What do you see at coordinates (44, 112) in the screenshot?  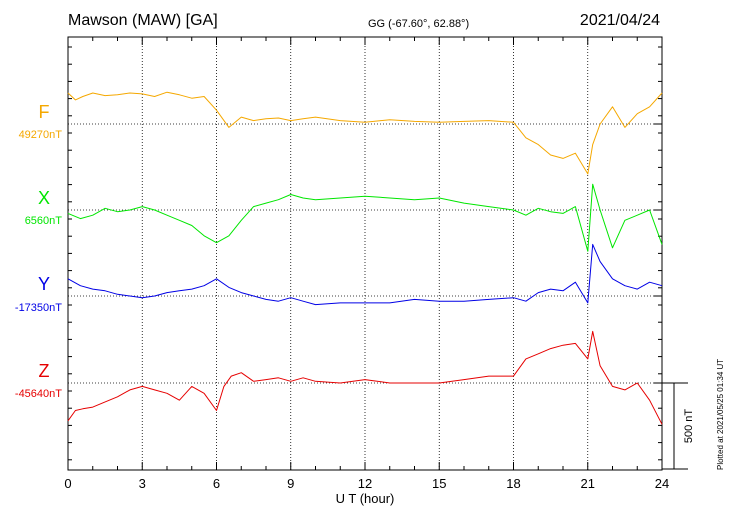 I see `series-name-f: F` at bounding box center [44, 112].